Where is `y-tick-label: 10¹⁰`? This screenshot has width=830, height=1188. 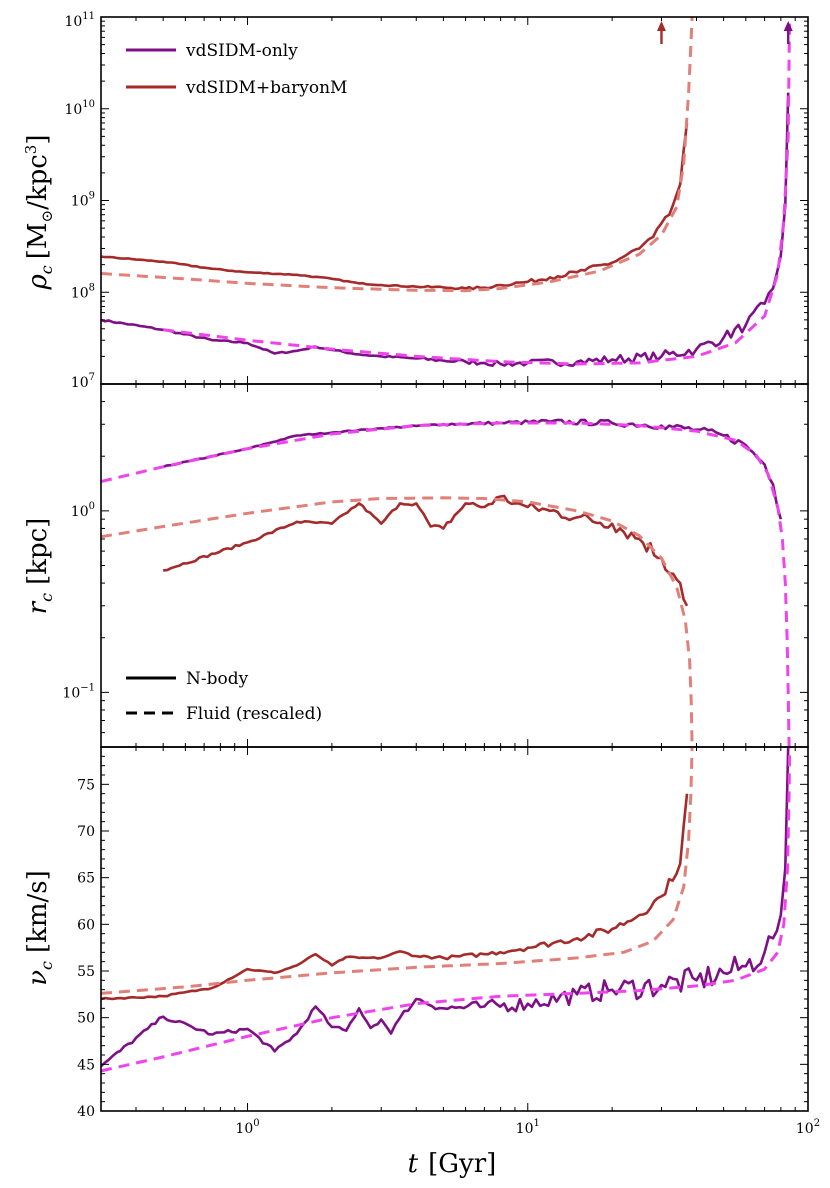
y-tick-label: 10¹⁰ is located at coordinates (79, 108).